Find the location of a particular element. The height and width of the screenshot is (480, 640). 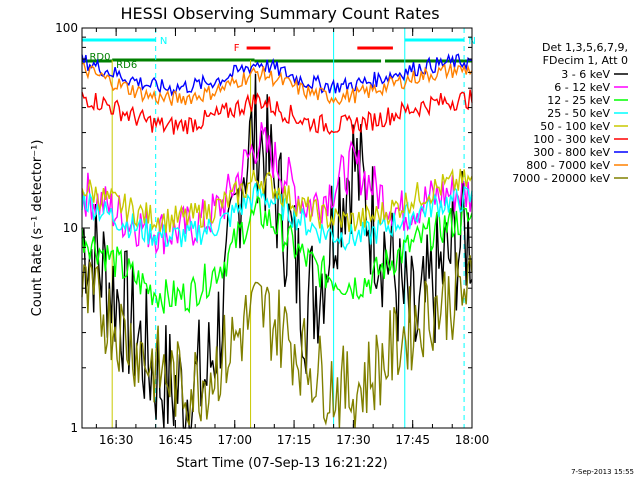

timestamp-footer: 7-Sep-2013 15:55 is located at coordinates (602, 472).